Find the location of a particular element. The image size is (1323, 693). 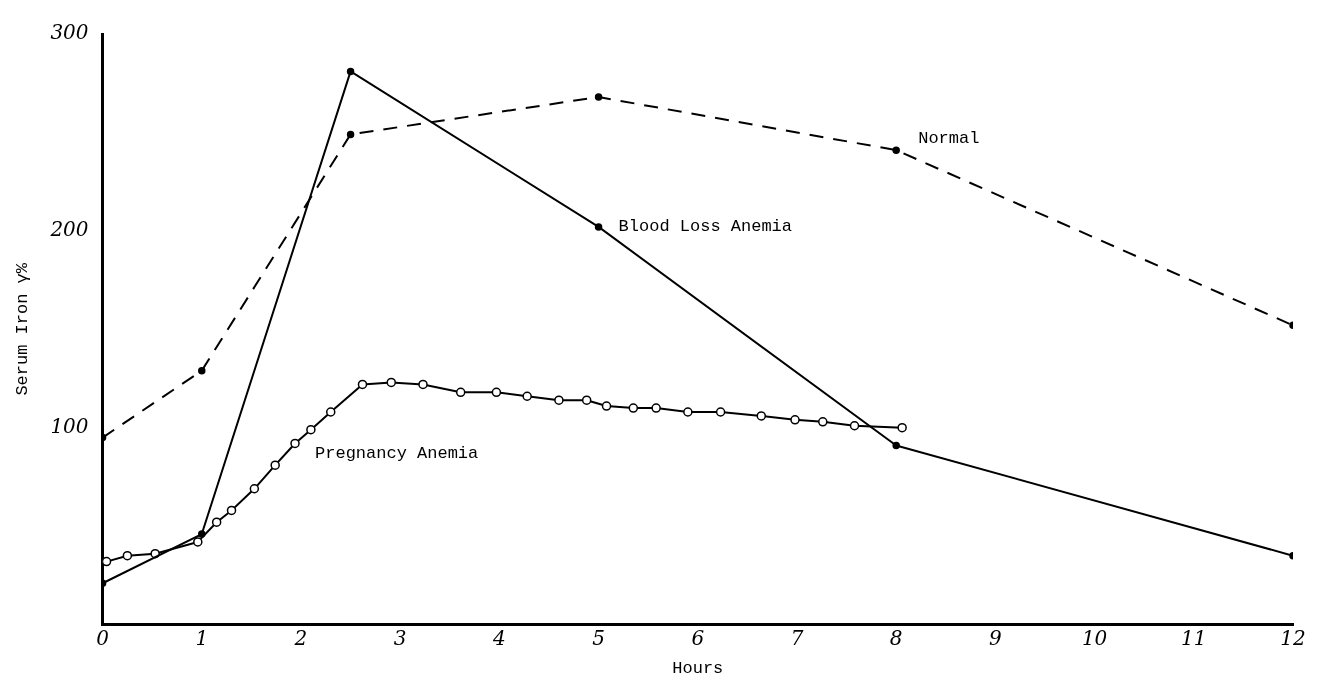

x-tick-label: 5 is located at coordinates (598, 637).